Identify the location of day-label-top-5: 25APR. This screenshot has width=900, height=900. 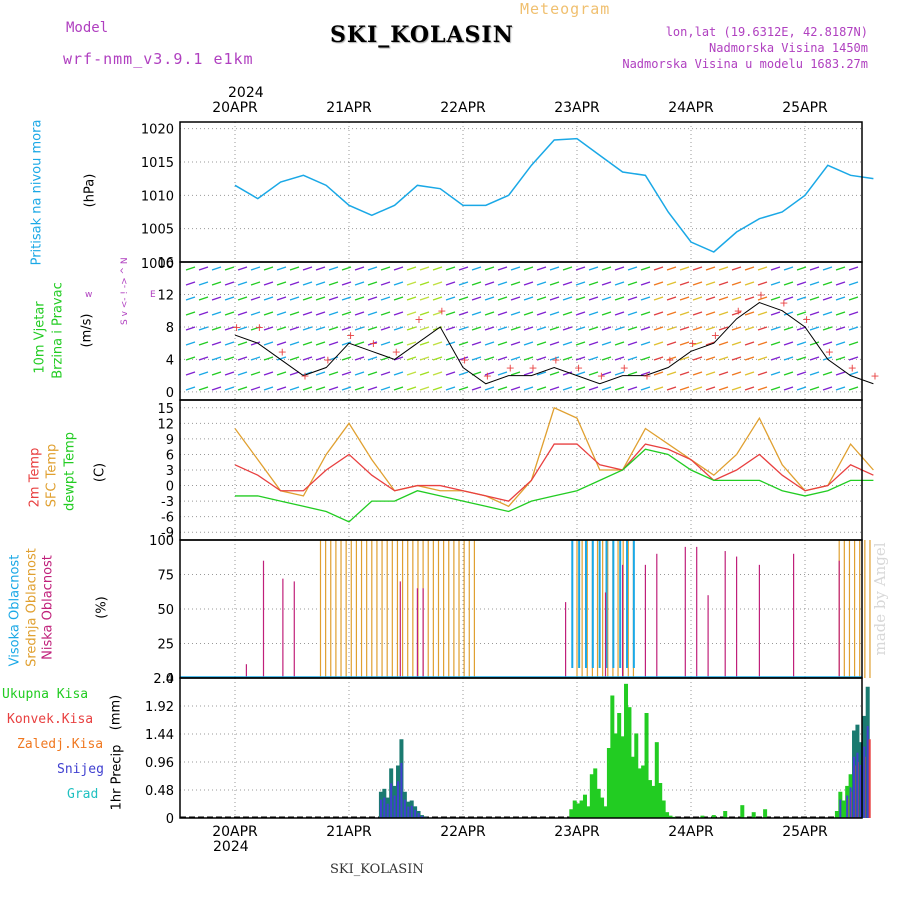
(805, 108).